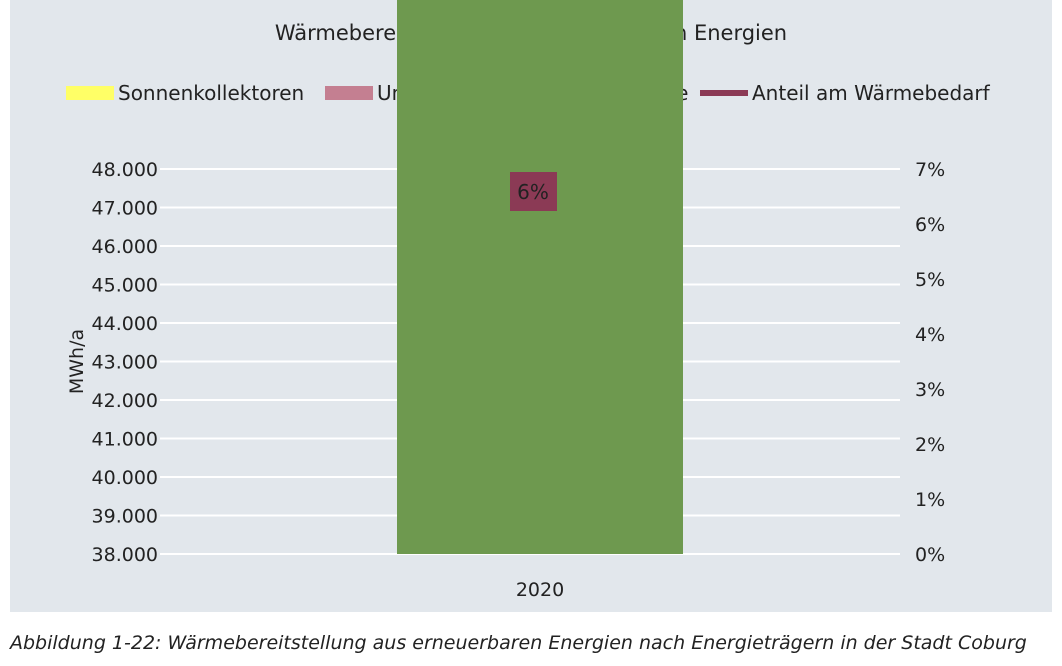  What do you see at coordinates (930, 225) in the screenshot?
I see `y2-tick-label: 6%` at bounding box center [930, 225].